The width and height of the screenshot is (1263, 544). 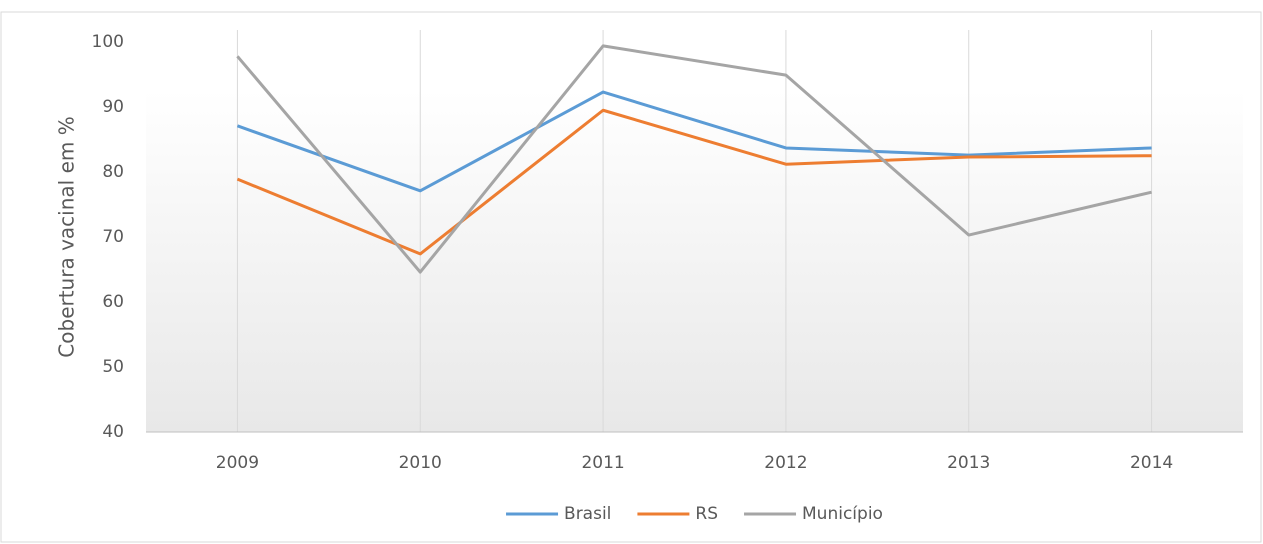 I want to click on x-tick-label: 2009, so click(x=237, y=463).